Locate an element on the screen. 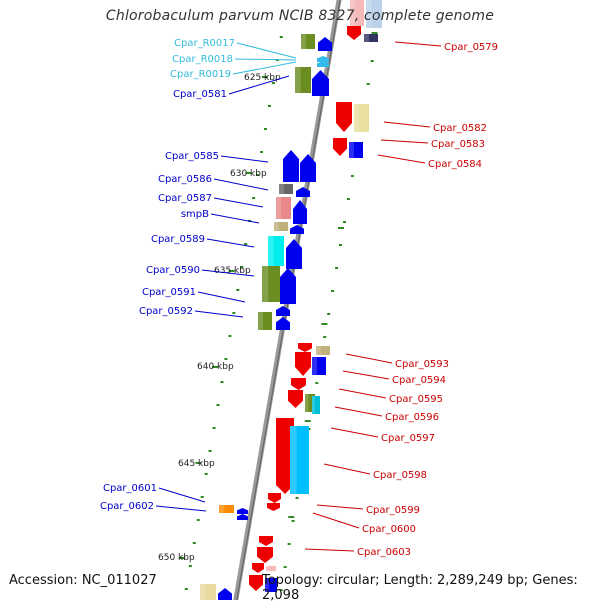 The height and width of the screenshot is (604, 600). gene-label: Cpar_0592 is located at coordinates (166, 311).